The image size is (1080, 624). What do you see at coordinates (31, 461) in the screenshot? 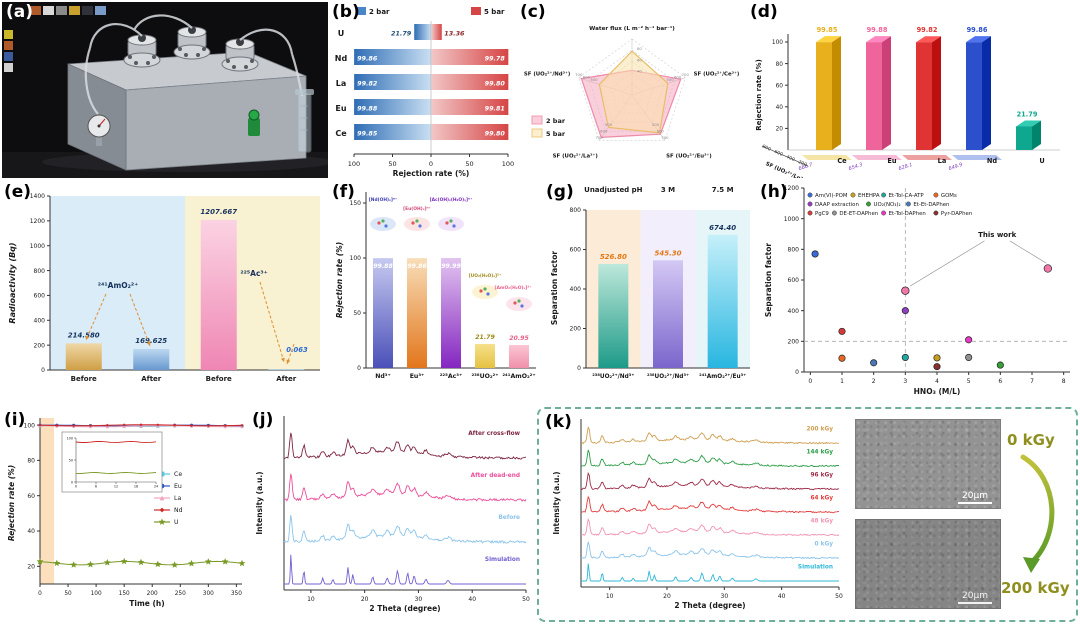
I see `svg-text: 80` at bounding box center [31, 461].